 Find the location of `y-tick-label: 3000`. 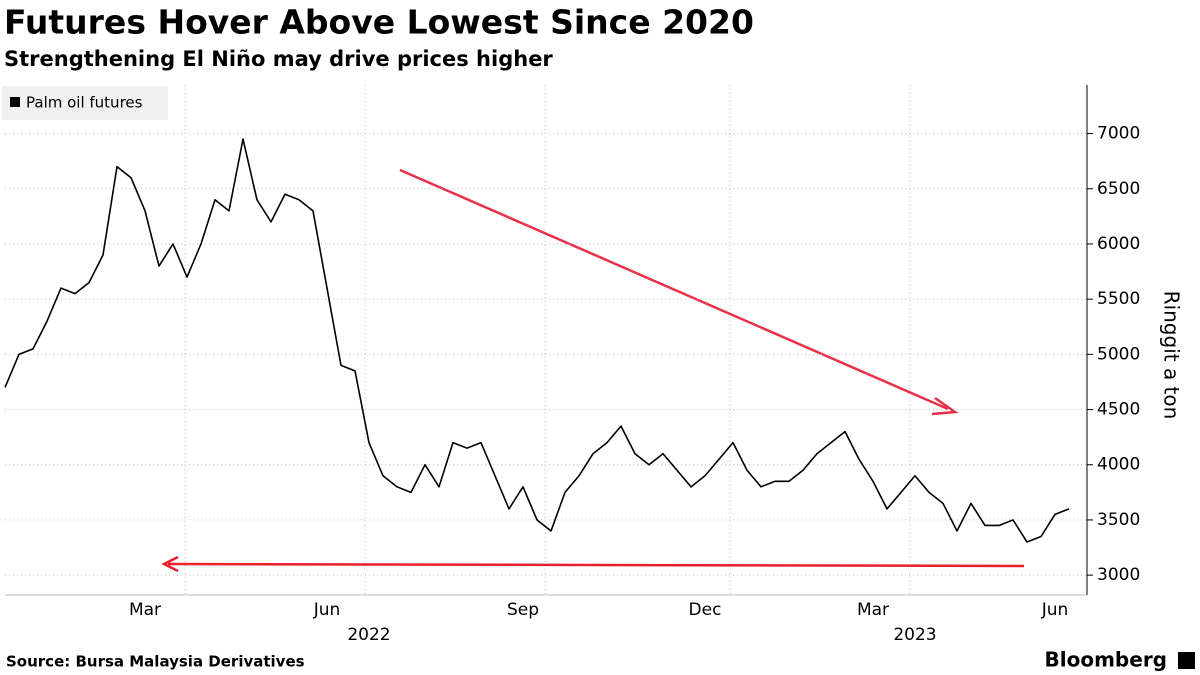

y-tick-label: 3000 is located at coordinates (1118, 575).